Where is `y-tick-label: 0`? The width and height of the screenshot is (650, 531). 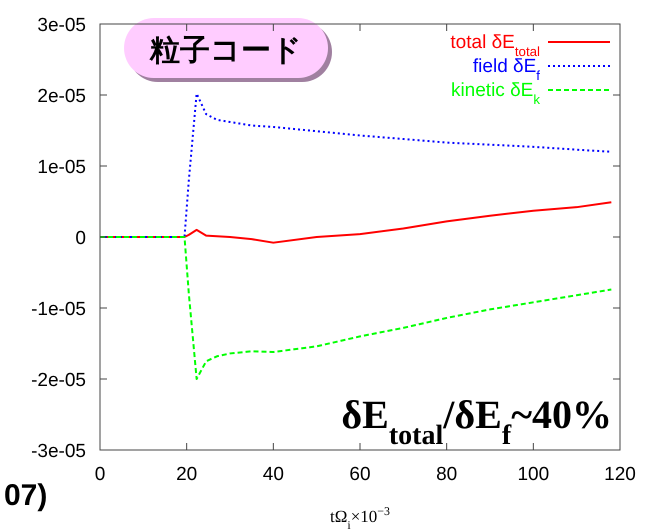
y-tick-label: 0 is located at coordinates (80, 238).